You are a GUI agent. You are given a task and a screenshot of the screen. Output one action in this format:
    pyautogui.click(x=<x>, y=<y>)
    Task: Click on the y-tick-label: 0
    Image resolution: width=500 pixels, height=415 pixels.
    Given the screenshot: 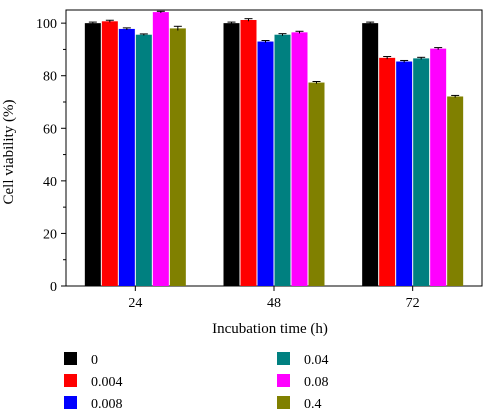 What is the action you would take?
    pyautogui.click(x=53, y=287)
    